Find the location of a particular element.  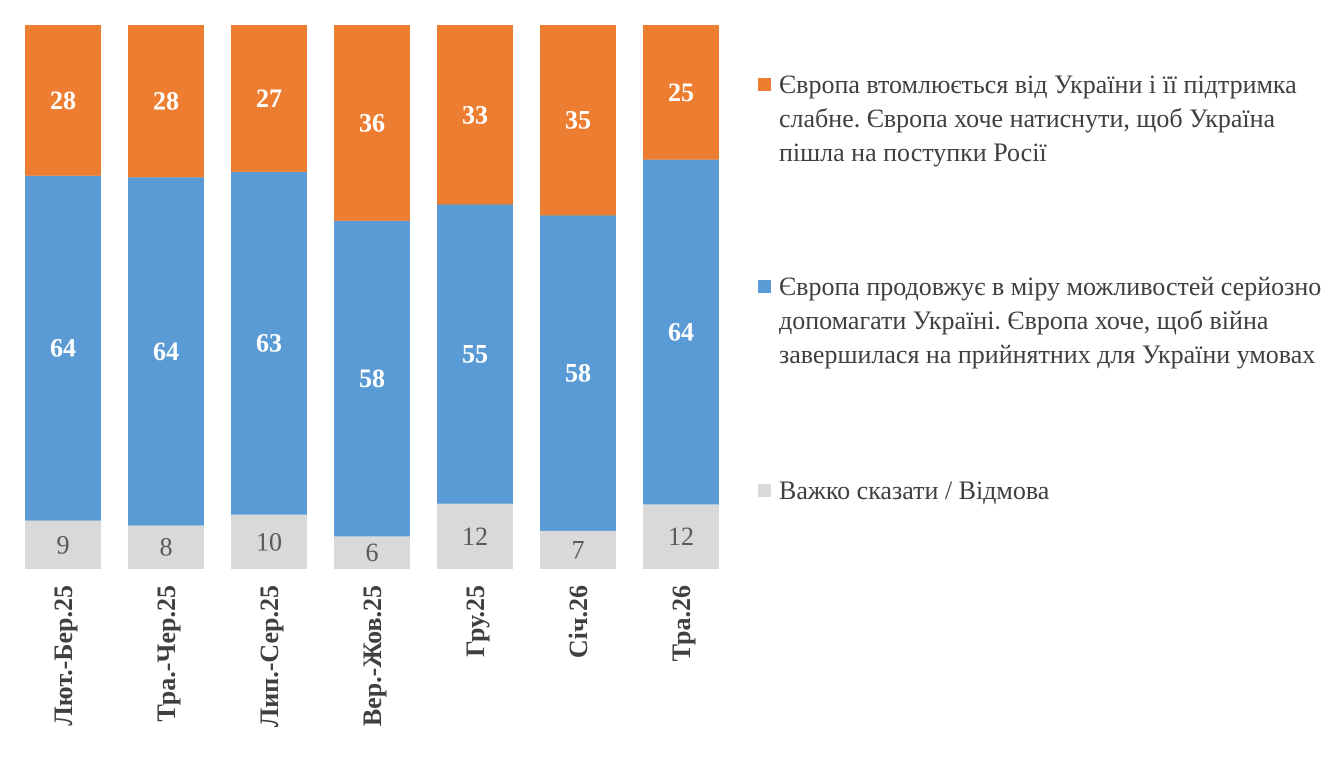

data-label-s1-c3: 58 is located at coordinates (372, 378).